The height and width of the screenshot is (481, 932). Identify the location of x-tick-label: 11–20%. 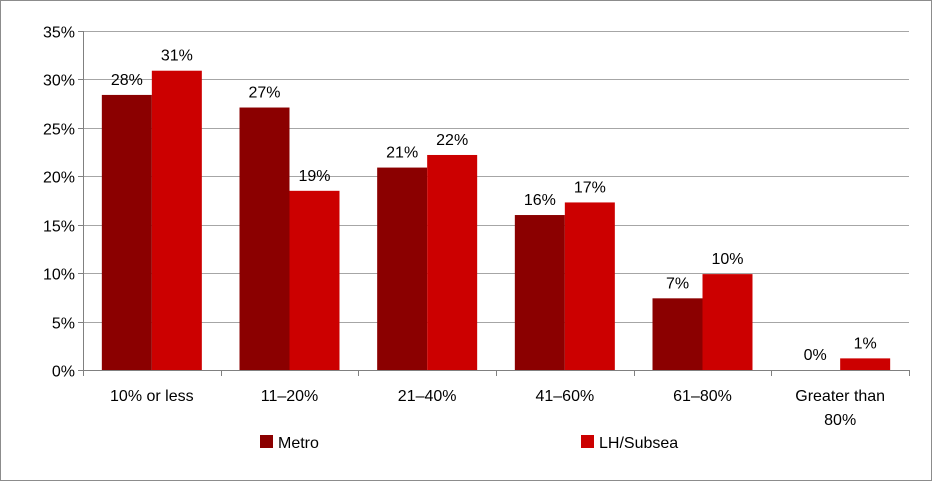
(290, 396).